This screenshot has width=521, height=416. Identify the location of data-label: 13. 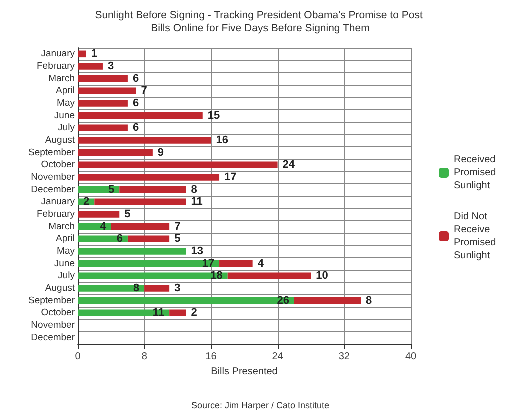
(197, 252).